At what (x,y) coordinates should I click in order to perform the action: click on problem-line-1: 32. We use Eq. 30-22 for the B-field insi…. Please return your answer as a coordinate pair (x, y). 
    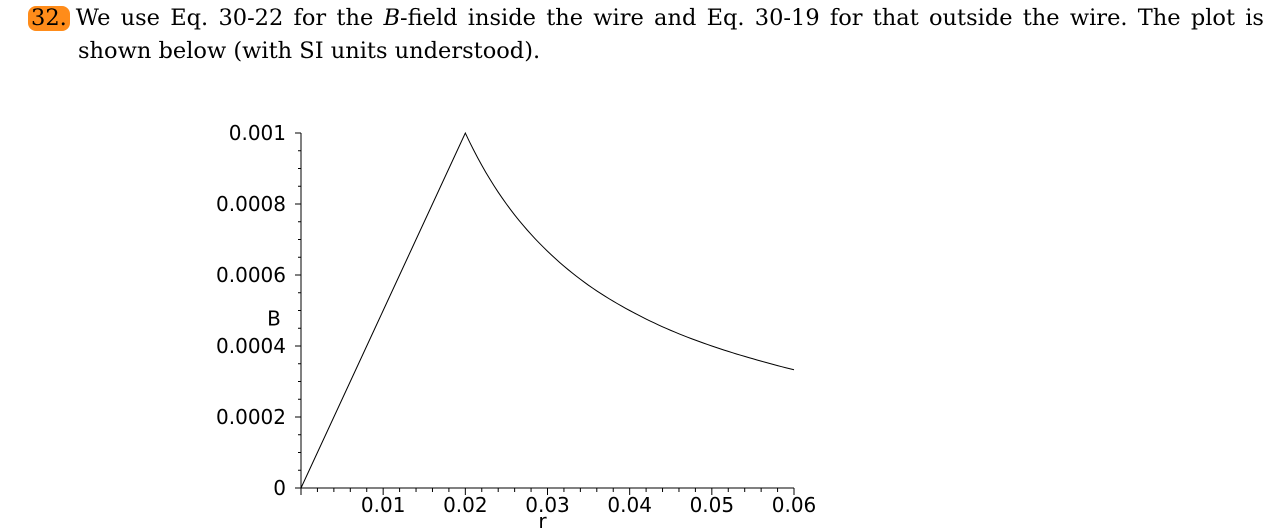
    Looking at the image, I should click on (646, 18).